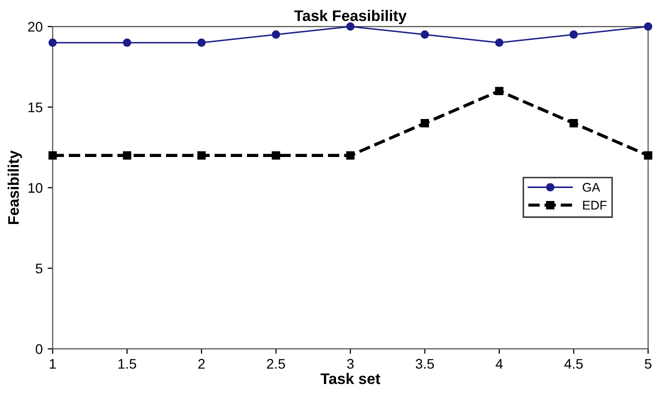  What do you see at coordinates (39, 269) in the screenshot?
I see `y-tick-label: 5` at bounding box center [39, 269].